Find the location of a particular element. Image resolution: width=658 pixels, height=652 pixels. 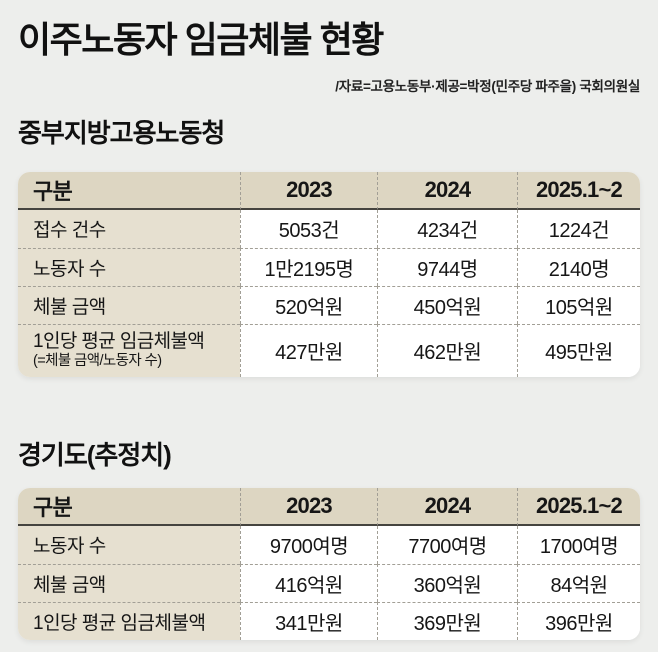

cell-value: 416억원 is located at coordinates (308, 582).